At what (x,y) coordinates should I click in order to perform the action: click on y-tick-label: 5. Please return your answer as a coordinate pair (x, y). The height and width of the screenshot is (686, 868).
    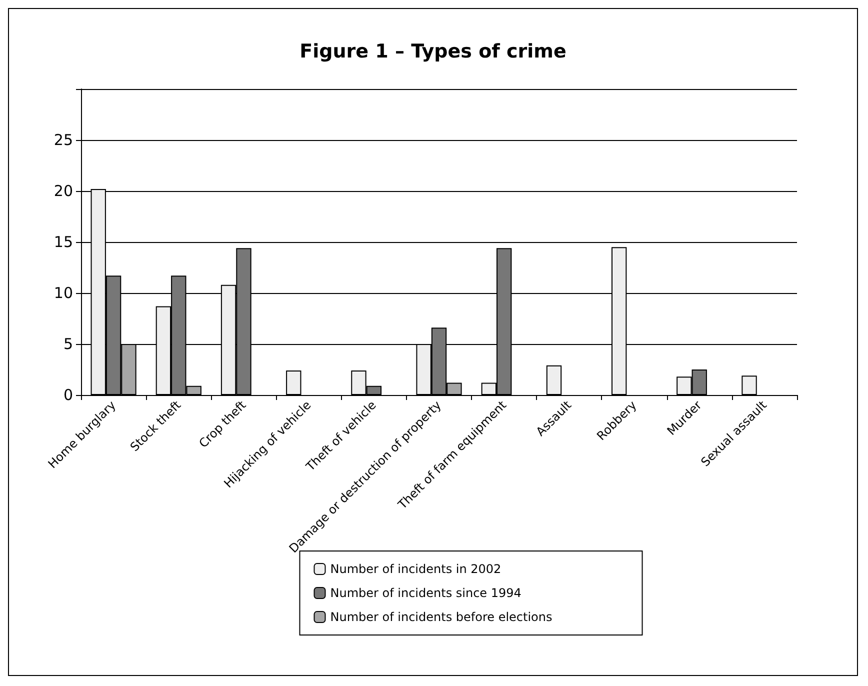
    Looking at the image, I should click on (68, 344).